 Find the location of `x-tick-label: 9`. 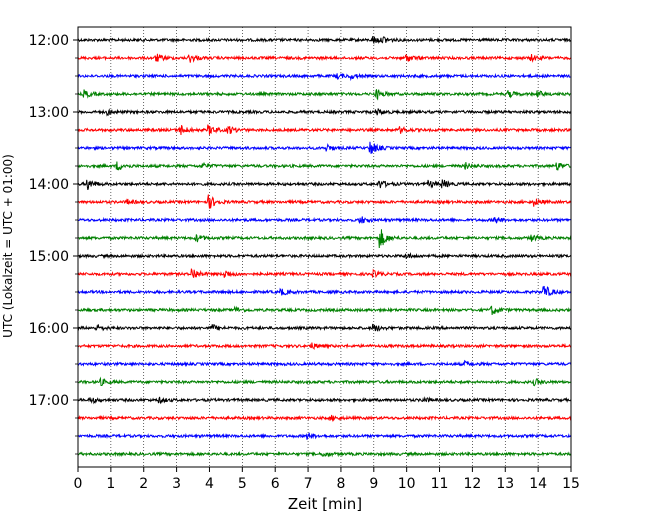

x-tick-label: 9 is located at coordinates (373, 484).